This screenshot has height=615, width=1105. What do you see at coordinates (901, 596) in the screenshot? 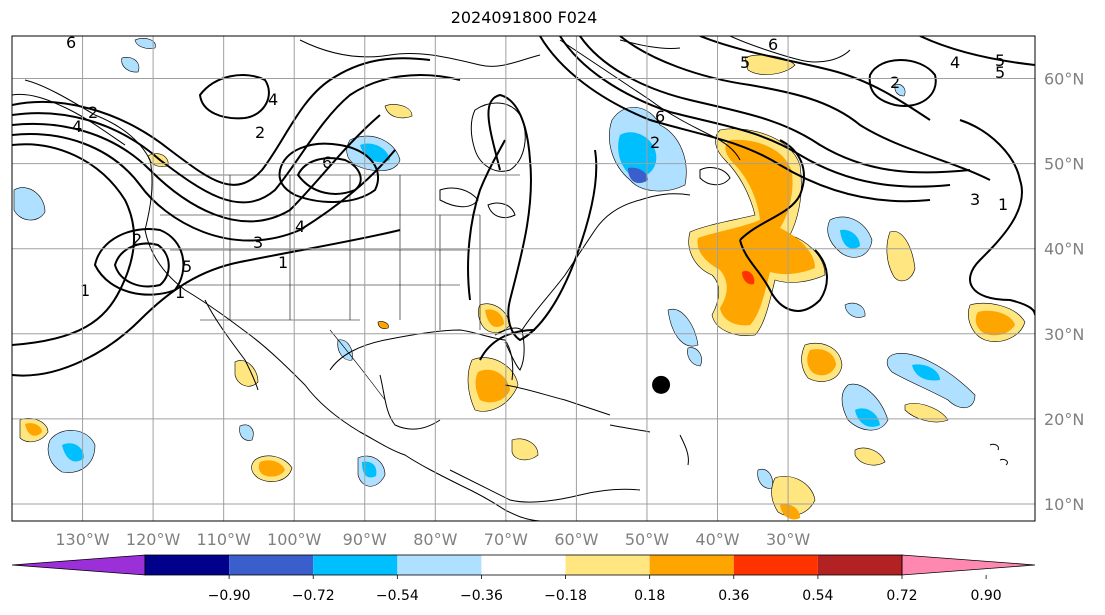
I see `colorbar-tick-label: 0.72` at bounding box center [901, 596].